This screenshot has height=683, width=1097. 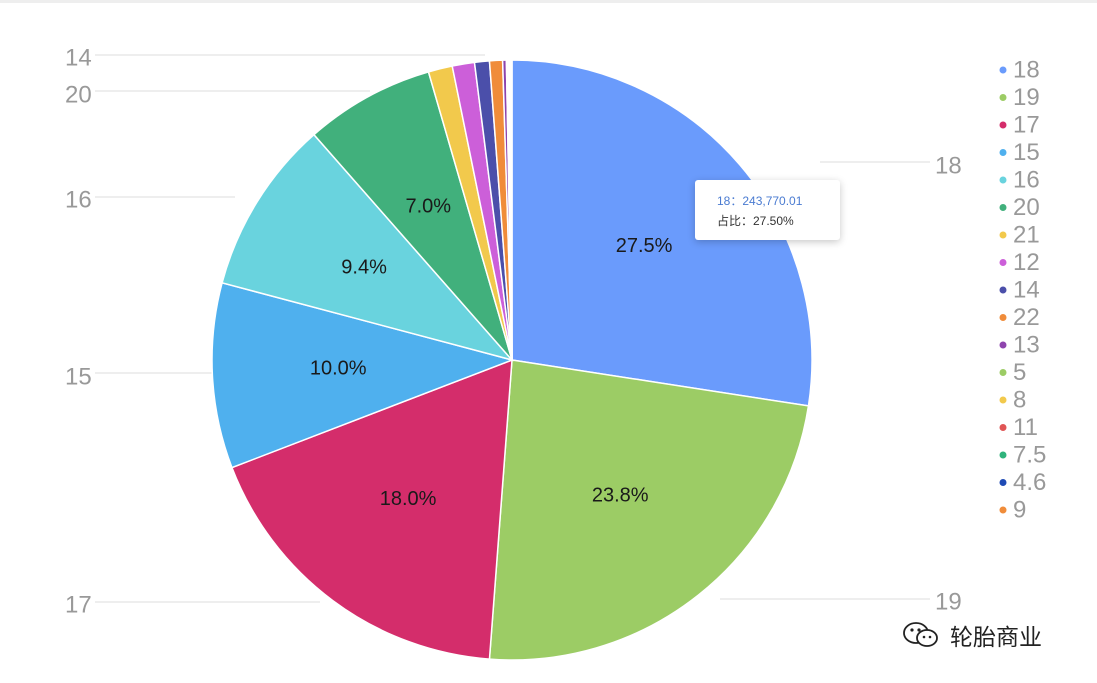 I want to click on legend-label-14: 14, so click(x=1026, y=289).